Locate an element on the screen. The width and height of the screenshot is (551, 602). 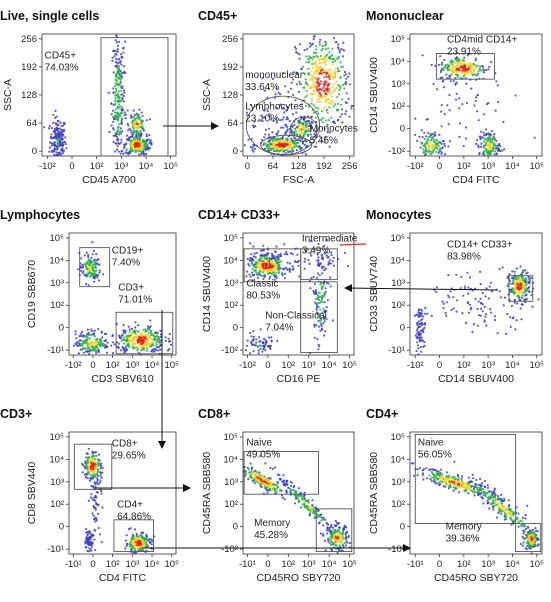
panel-title: Live, single cells is located at coordinates (49, 16).